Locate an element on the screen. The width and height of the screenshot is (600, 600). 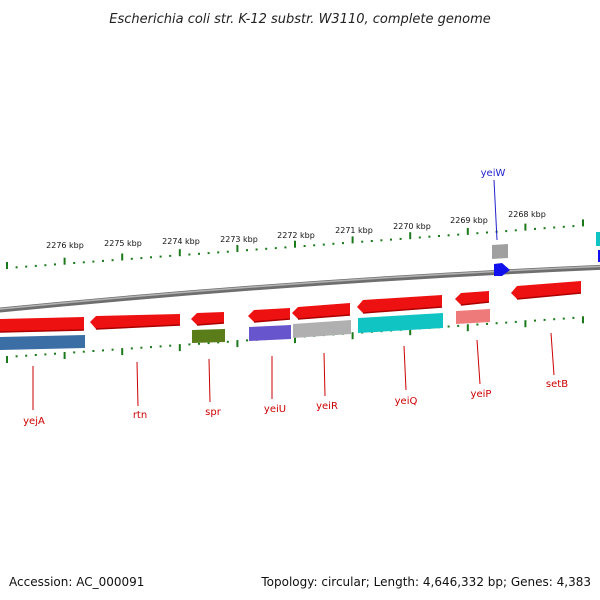
feature-box-spr is located at coordinates (208, 336).